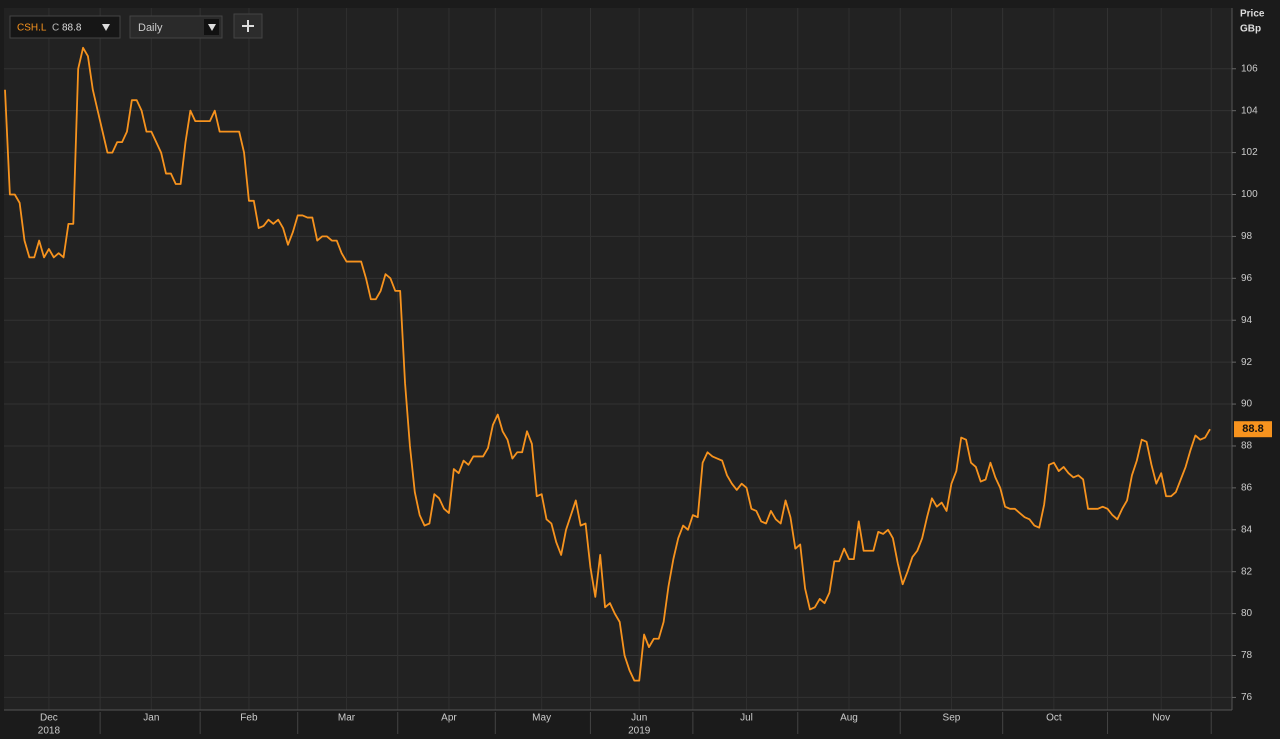 The height and width of the screenshot is (739, 1280). Describe the element at coordinates (1247, 236) in the screenshot. I see `y-tick-label: 98` at that location.